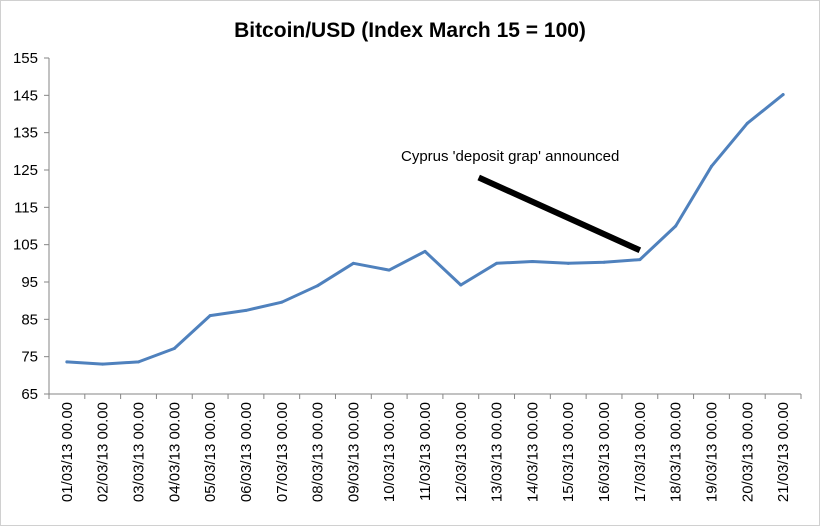 Image resolution: width=820 pixels, height=526 pixels. I want to click on y-tick-label: 155, so click(25, 58).